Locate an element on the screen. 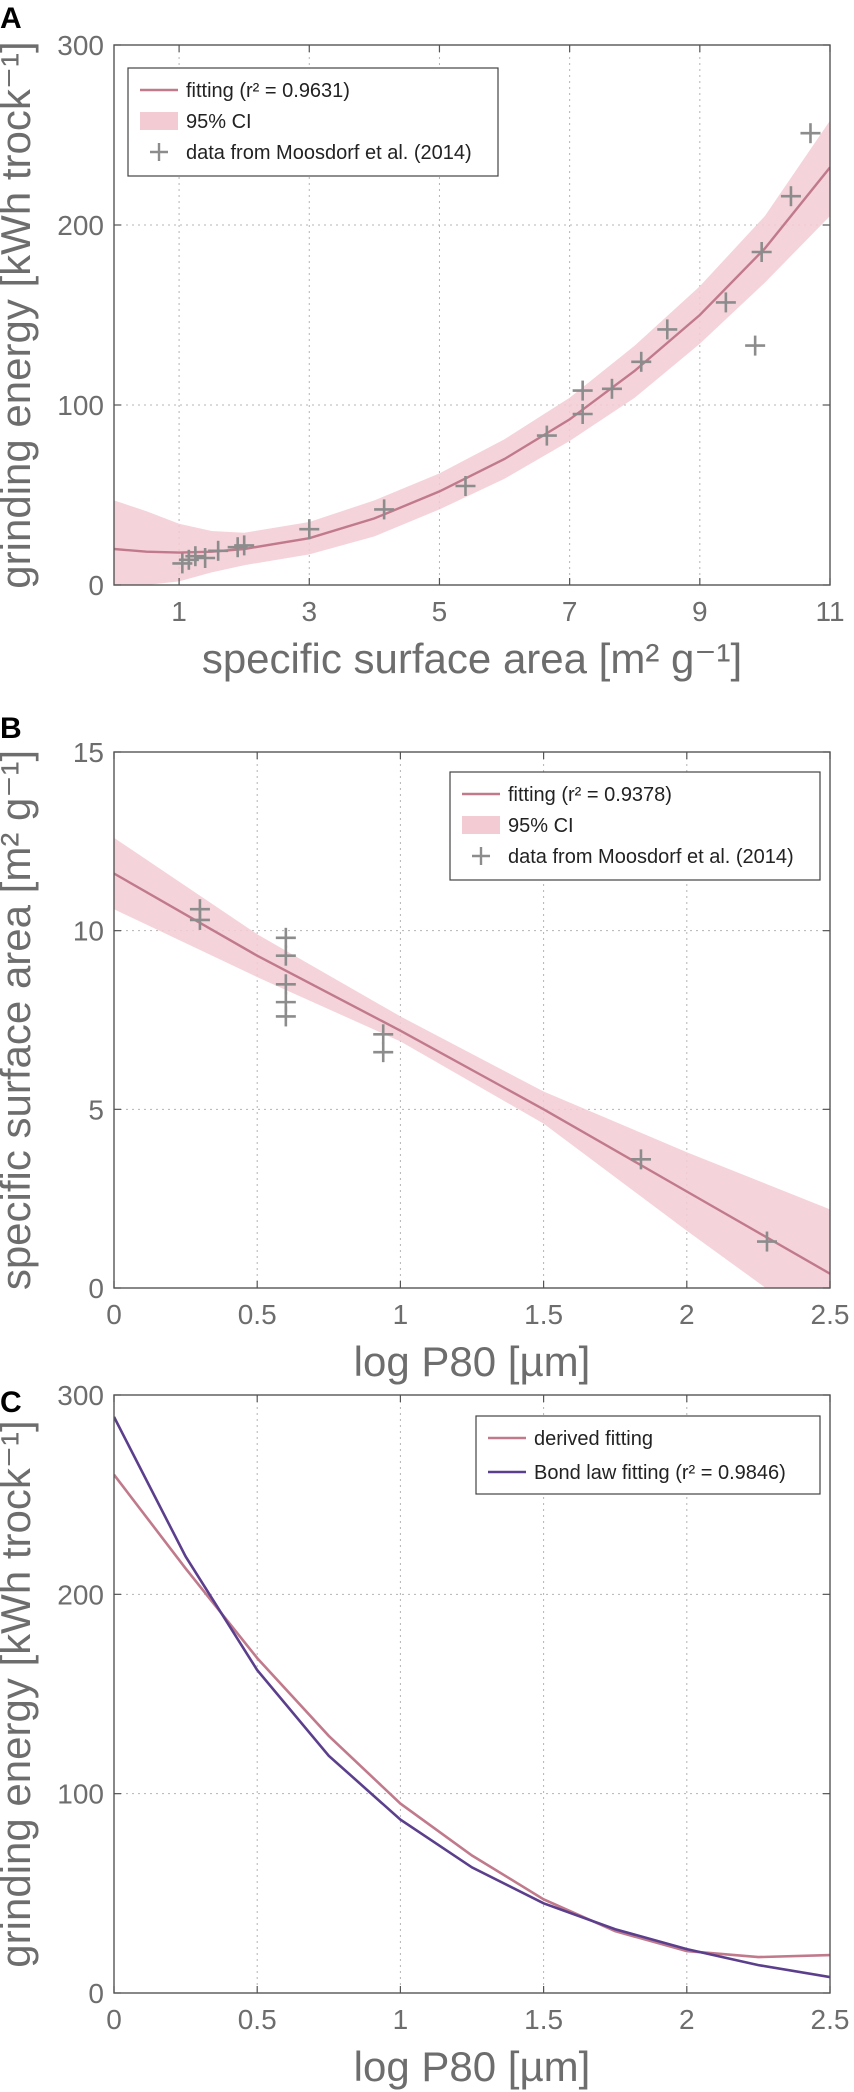 This screenshot has height=2092, width=854. panel-c-xlabel: log P80 [µm] is located at coordinates (472, 2066).